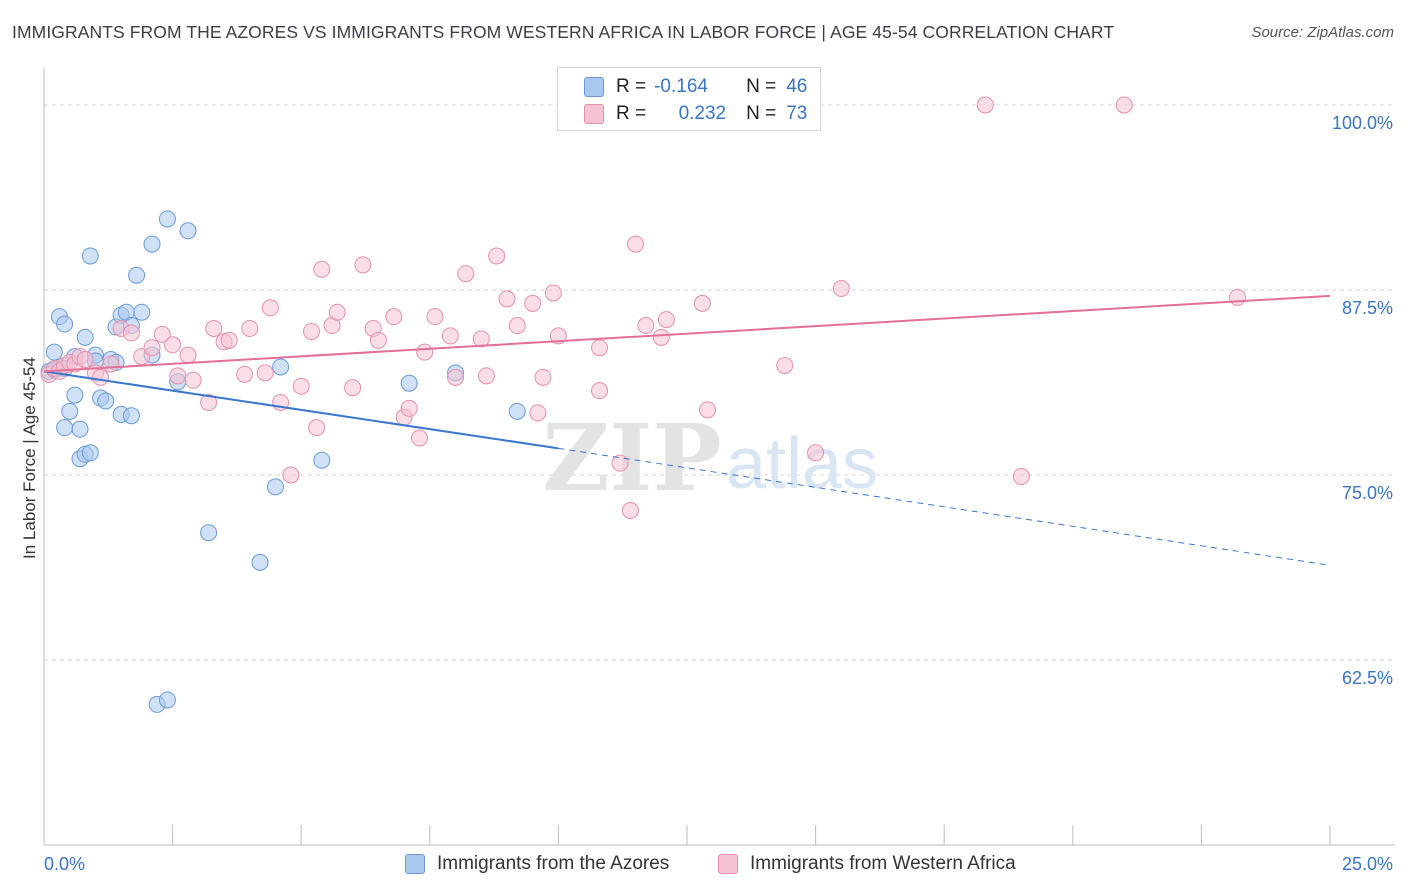 This screenshot has width=1406, height=892. I want to click on trendline-western-africa, so click(687, 333).